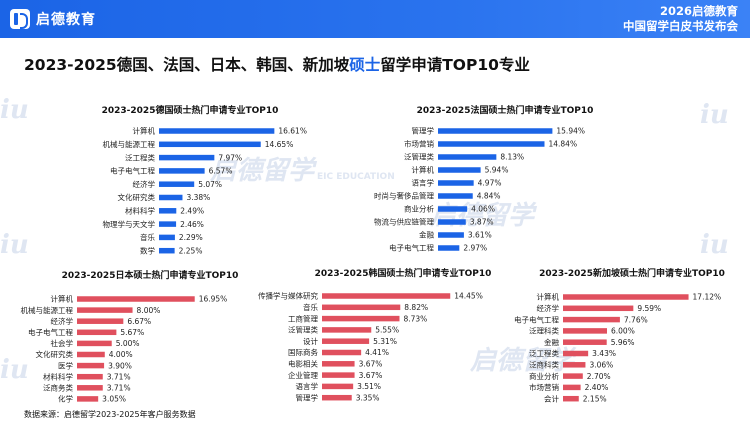 The image size is (750, 422). Describe the element at coordinates (288, 296) in the screenshot. I see `category-label: 传播学与媒体研究` at that location.